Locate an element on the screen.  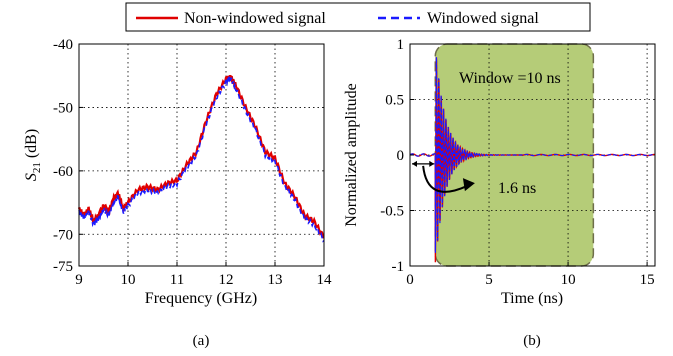
chart-a-x-tick-label: 14 is located at coordinates (325, 280).